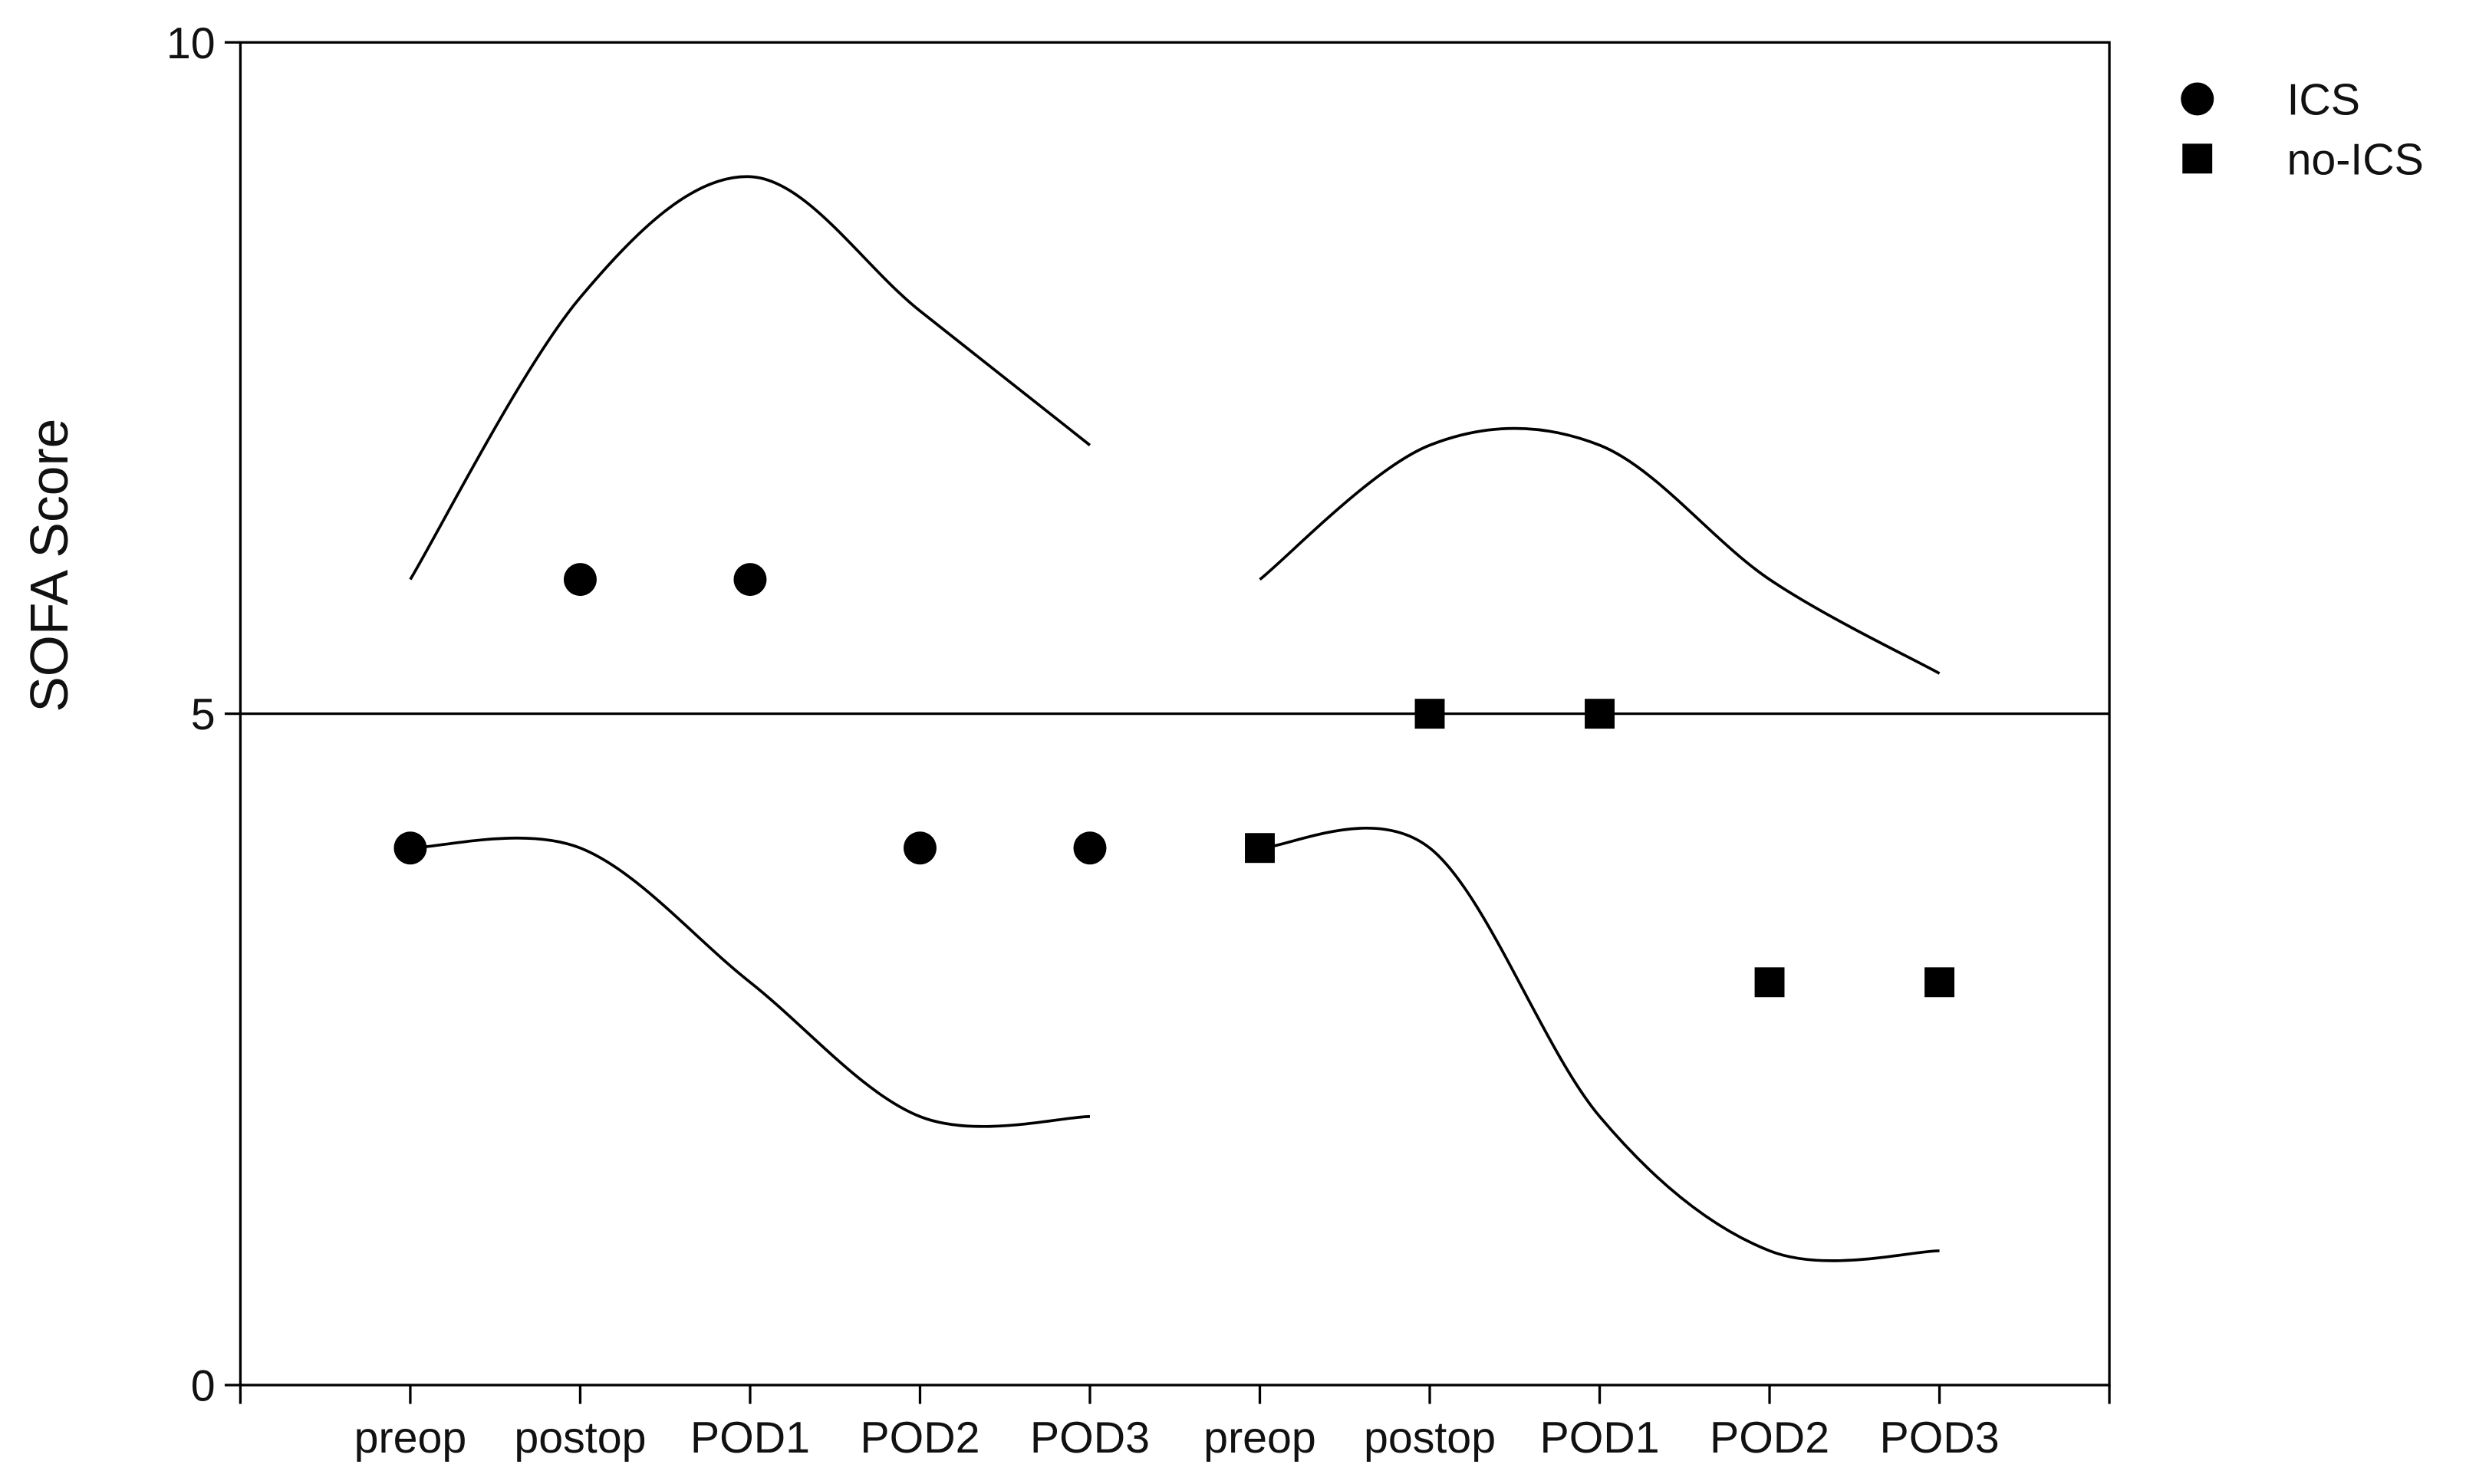 Image resolution: width=2466 pixels, height=1484 pixels. I want to click on y-tick-label: 0, so click(203, 1385).